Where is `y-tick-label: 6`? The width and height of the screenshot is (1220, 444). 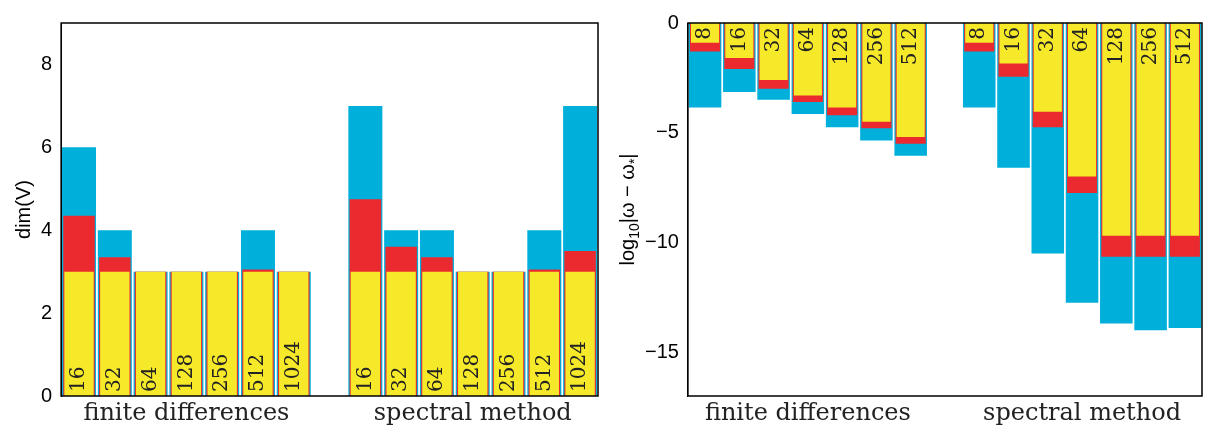 y-tick-label: 6 is located at coordinates (47, 145).